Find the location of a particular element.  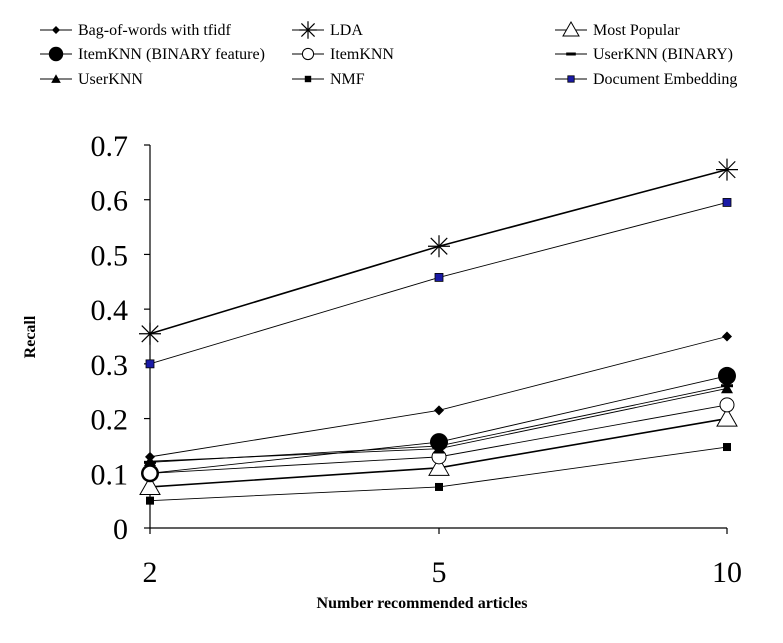

x-axis-ticks: 2 5 10 is located at coordinates (442, 558).